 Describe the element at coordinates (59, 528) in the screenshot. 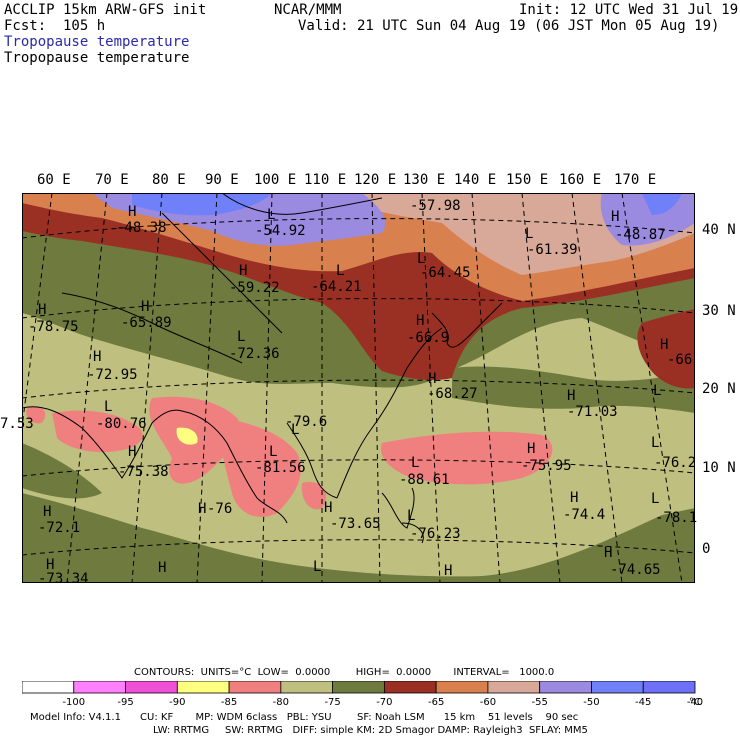

I see `map-value: -72.1` at that location.